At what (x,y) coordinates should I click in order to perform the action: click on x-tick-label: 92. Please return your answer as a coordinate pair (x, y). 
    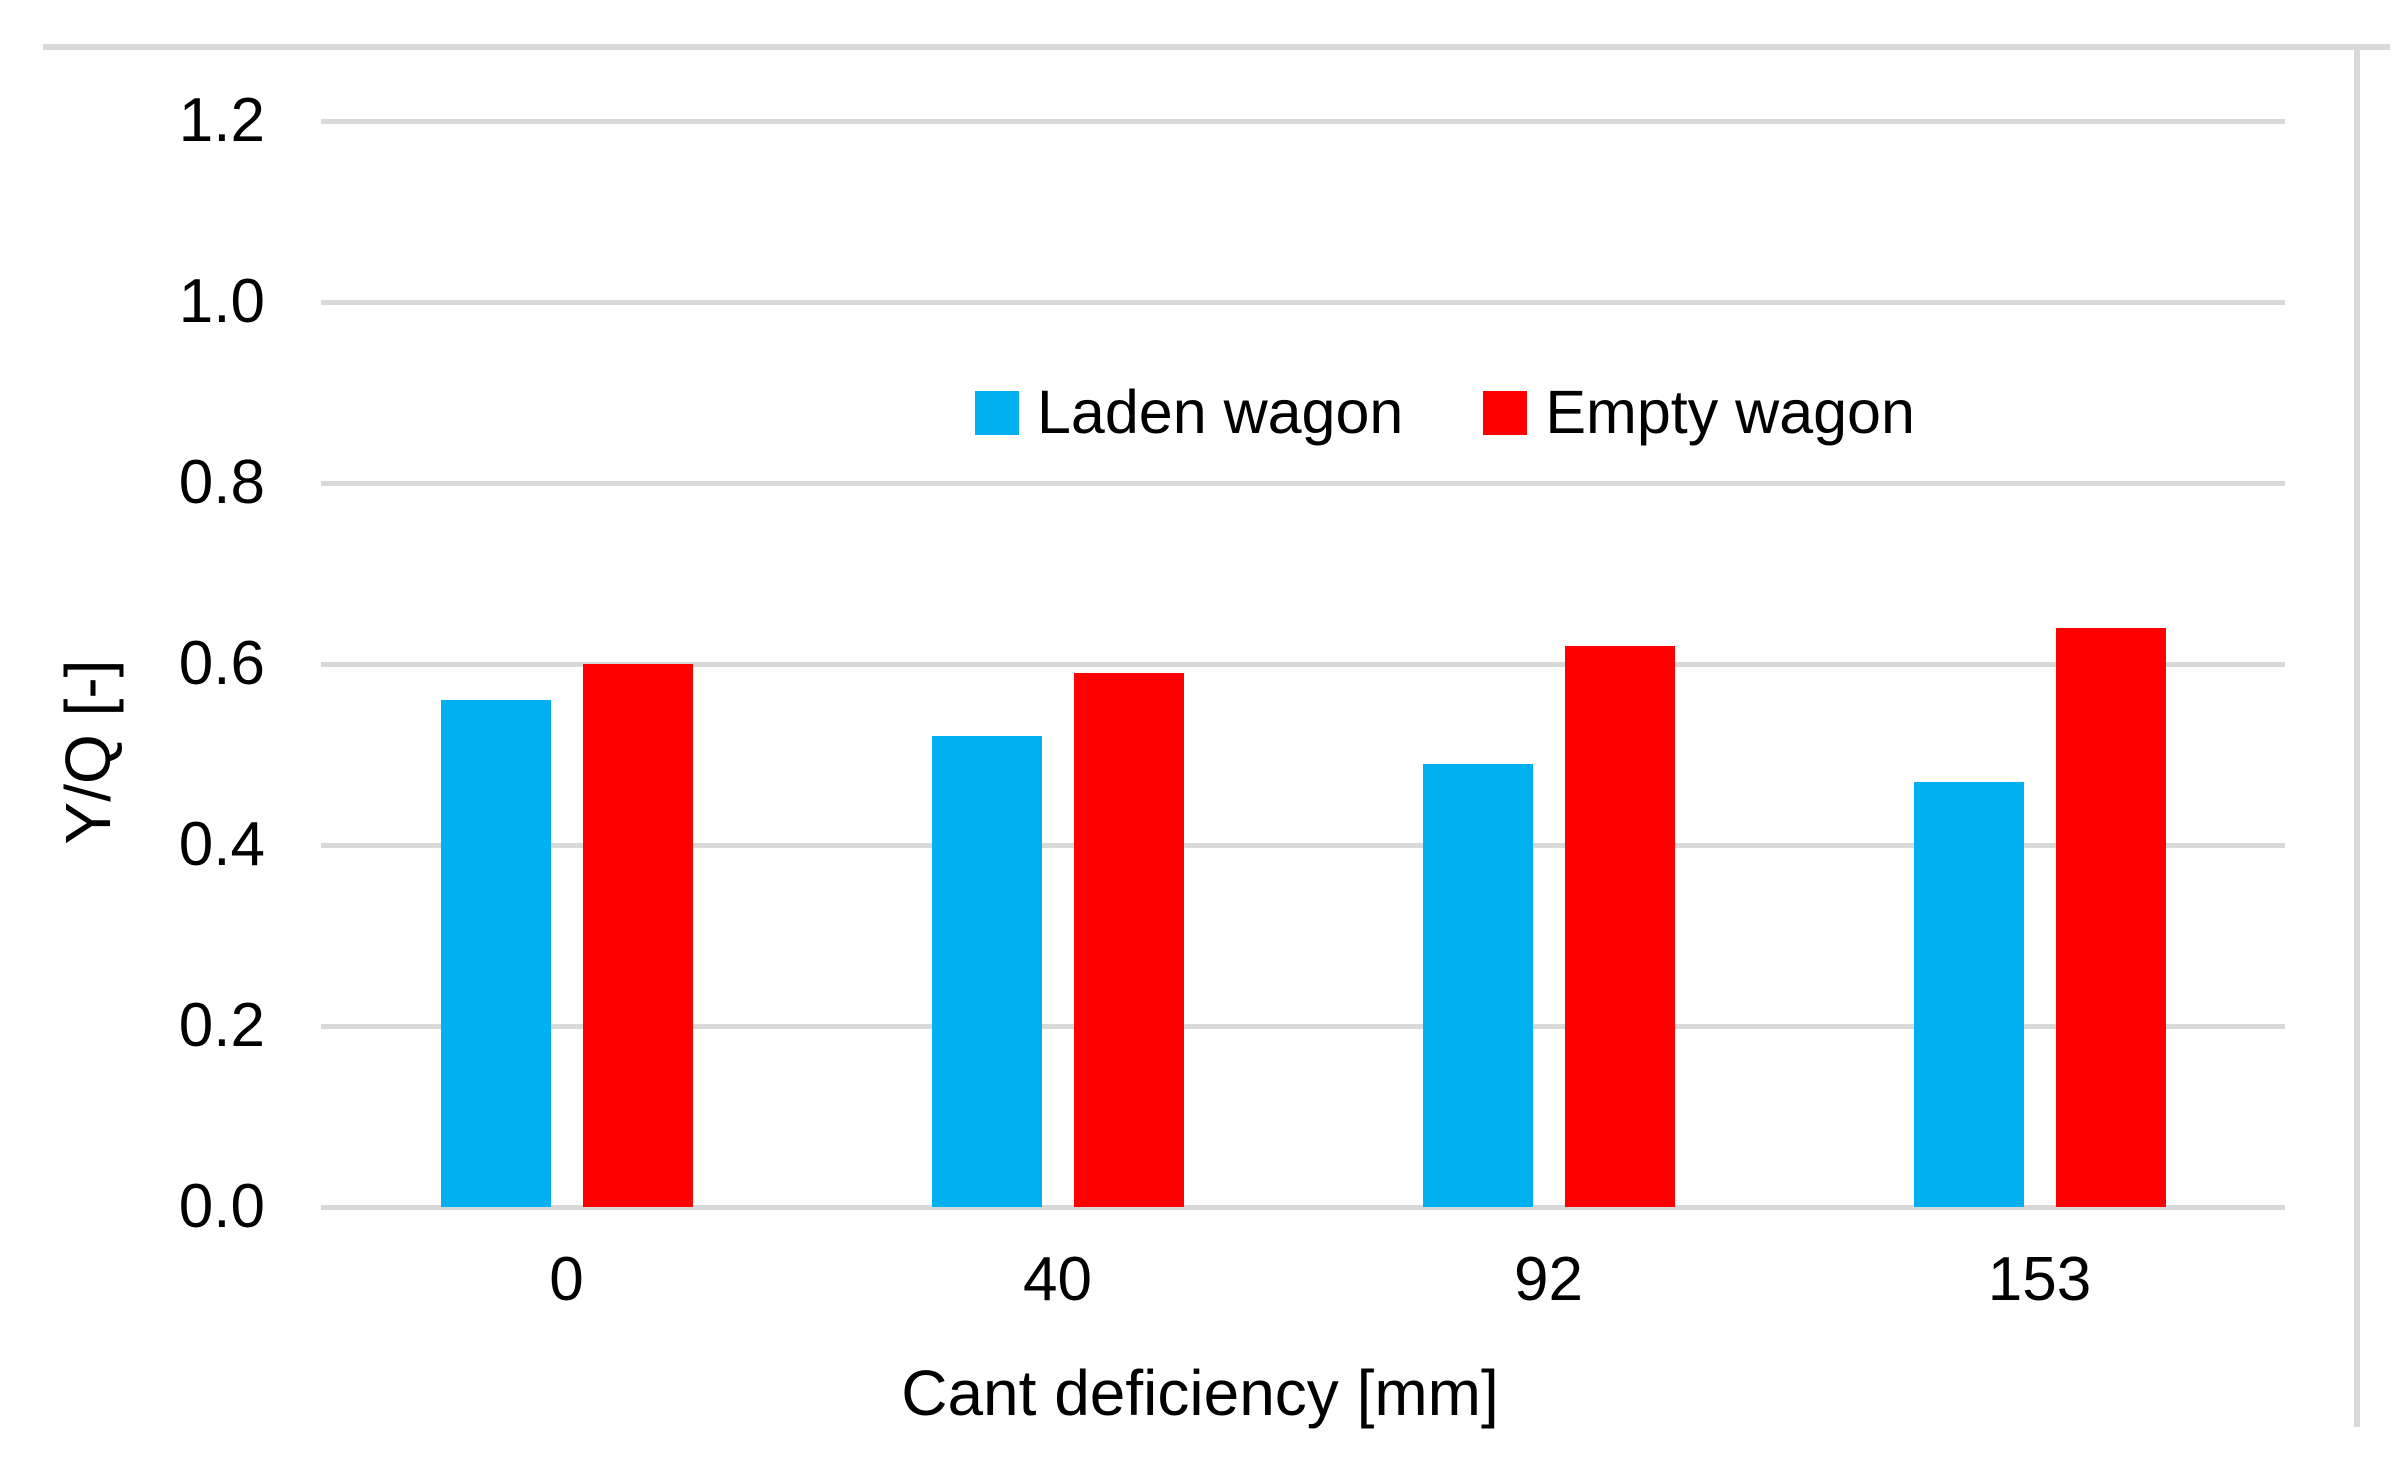
    Looking at the image, I should click on (1548, 1279).